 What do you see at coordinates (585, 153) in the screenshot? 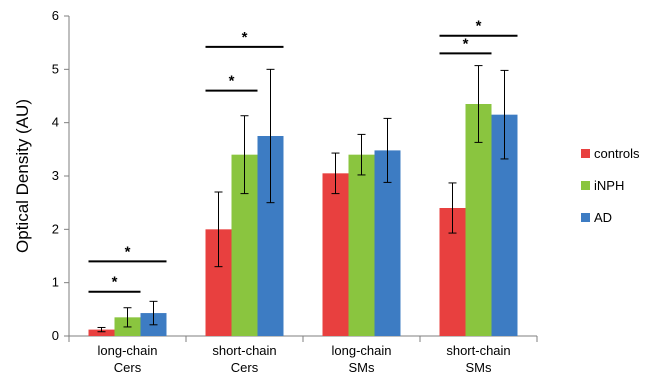
I see `legend-swatch-controls` at bounding box center [585, 153].